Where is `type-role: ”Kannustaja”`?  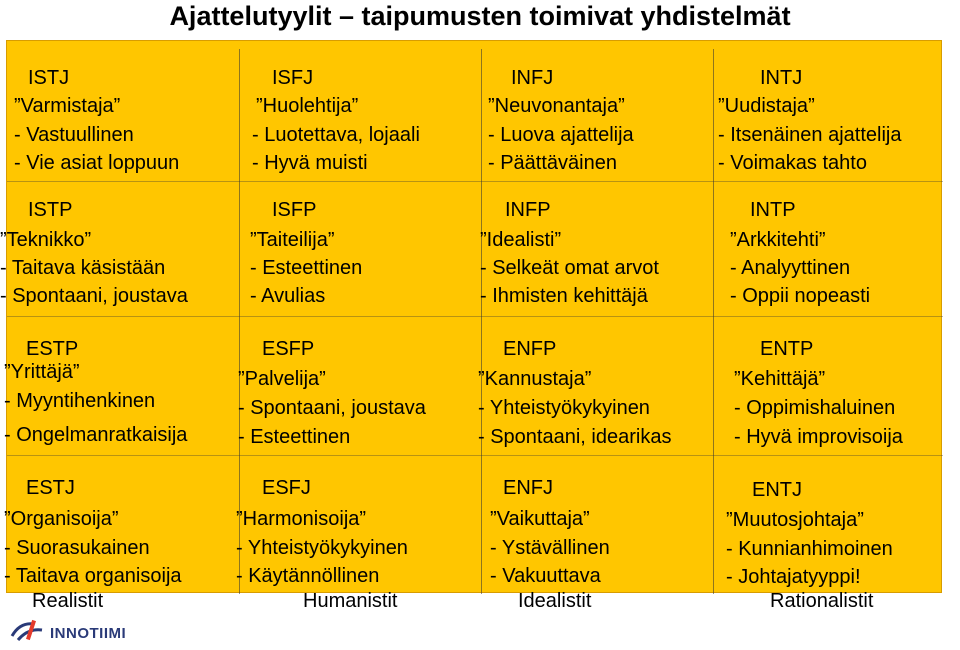
type-role: ”Kannustaja” is located at coordinates (534, 379).